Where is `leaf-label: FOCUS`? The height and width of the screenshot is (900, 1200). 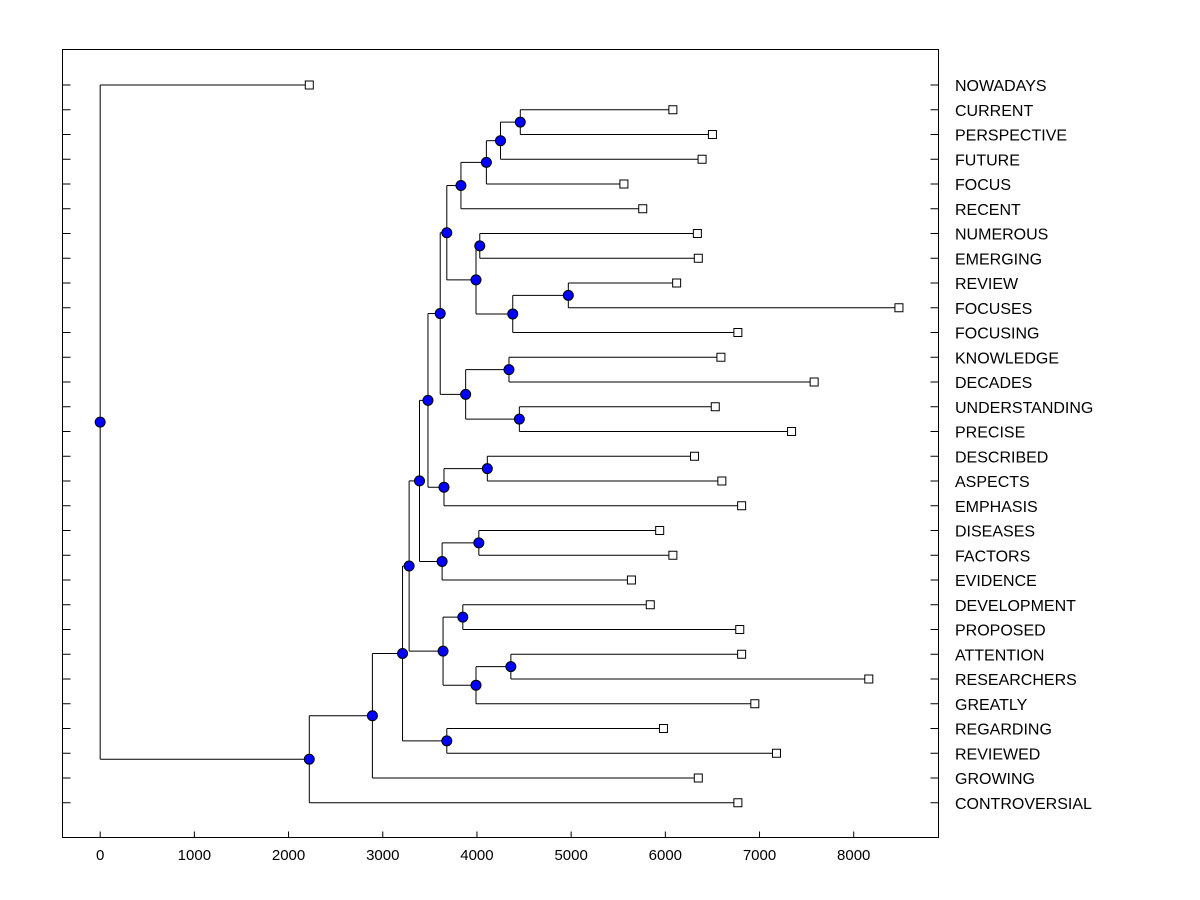
leaf-label: FOCUS is located at coordinates (983, 185).